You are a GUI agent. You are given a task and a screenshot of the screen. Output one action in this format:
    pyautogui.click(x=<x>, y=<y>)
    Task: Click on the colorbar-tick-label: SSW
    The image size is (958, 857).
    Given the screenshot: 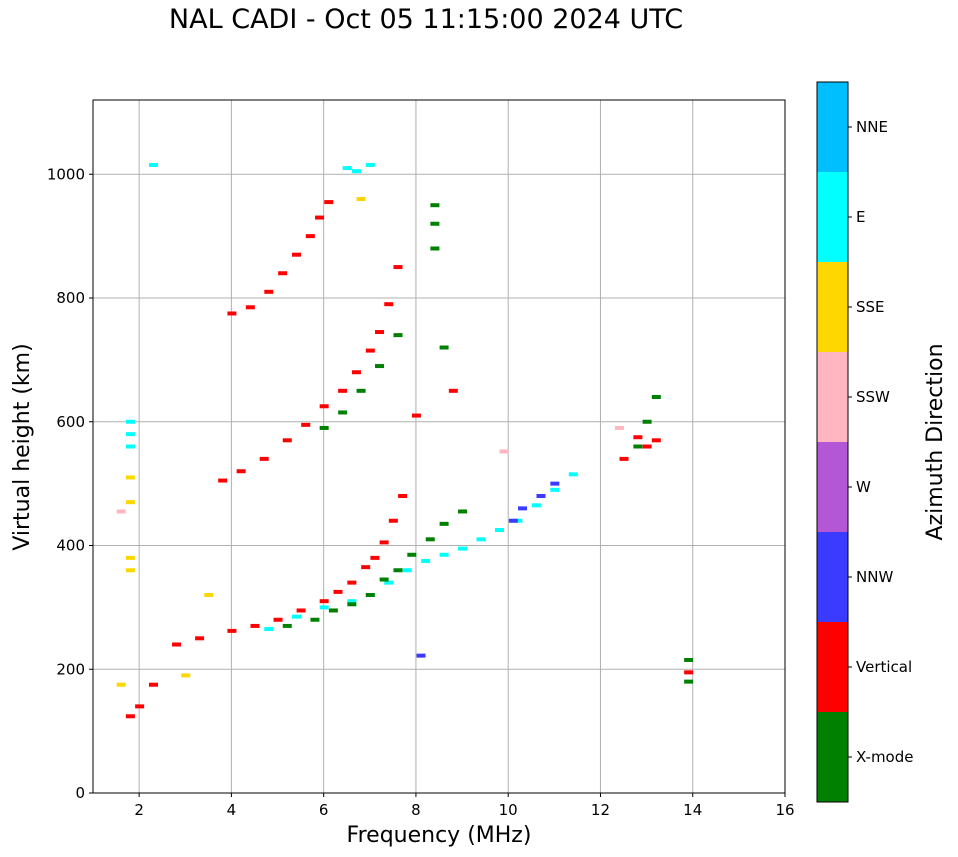 What is the action you would take?
    pyautogui.click(x=873, y=397)
    